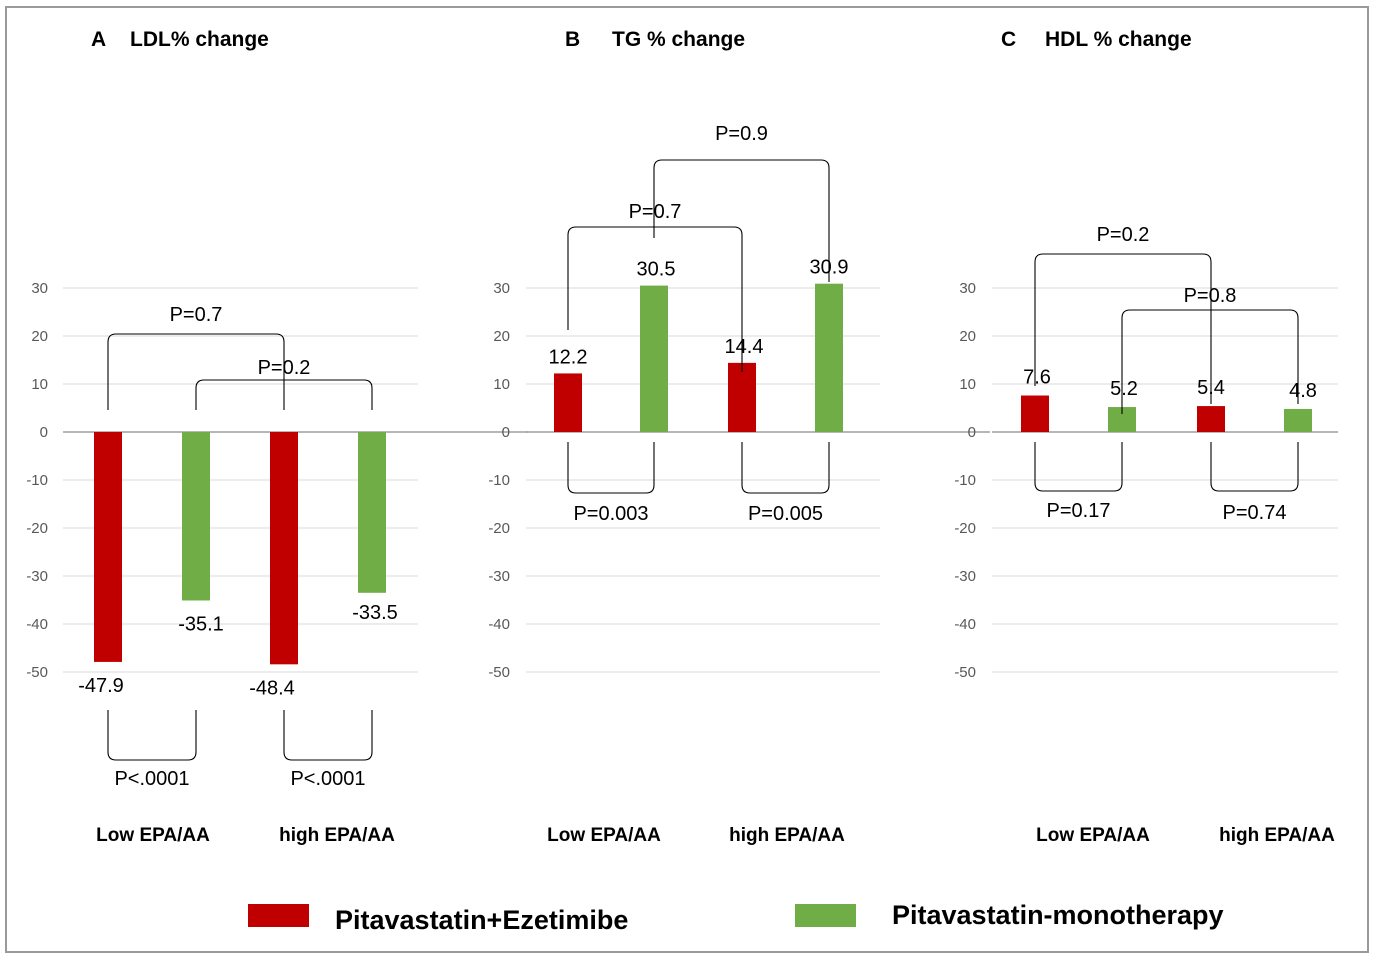 The image size is (1374, 958). Describe the element at coordinates (98, 39) in the screenshot. I see `panel-letter: A` at that location.